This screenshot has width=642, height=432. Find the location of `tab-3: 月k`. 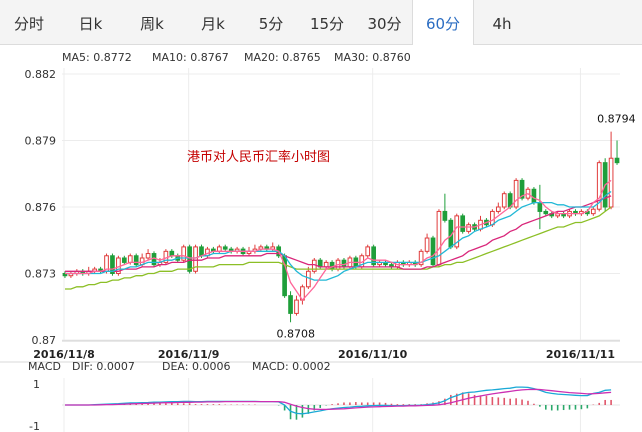

tab-3: 月k is located at coordinates (213, 24).